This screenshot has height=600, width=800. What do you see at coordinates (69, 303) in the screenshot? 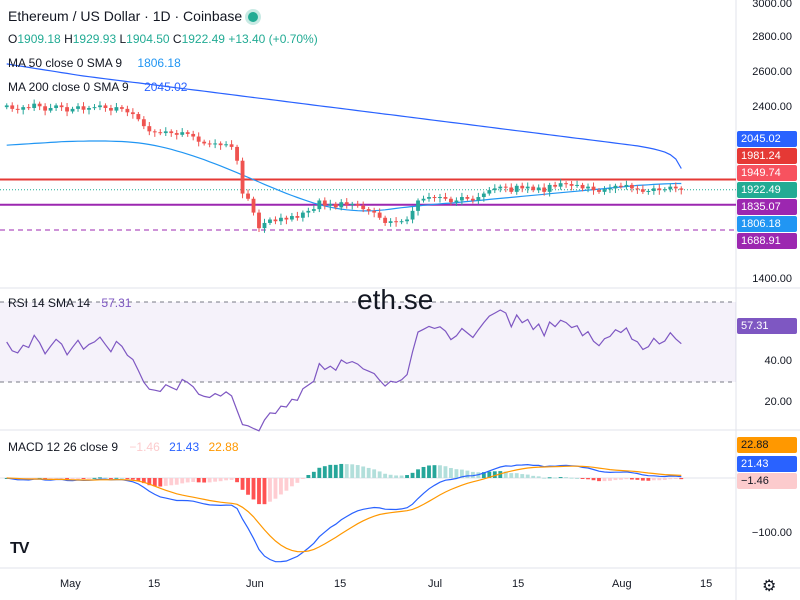
I see `rsi-legend: RSI 14 SMA 14 57.31` at bounding box center [69, 303].